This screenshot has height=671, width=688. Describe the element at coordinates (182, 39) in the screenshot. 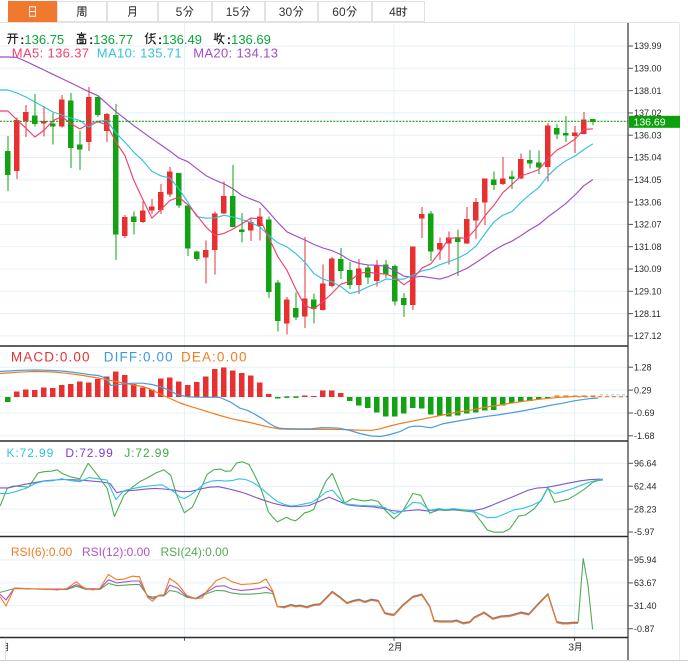

I see `svg-text: 136.49` at that location.